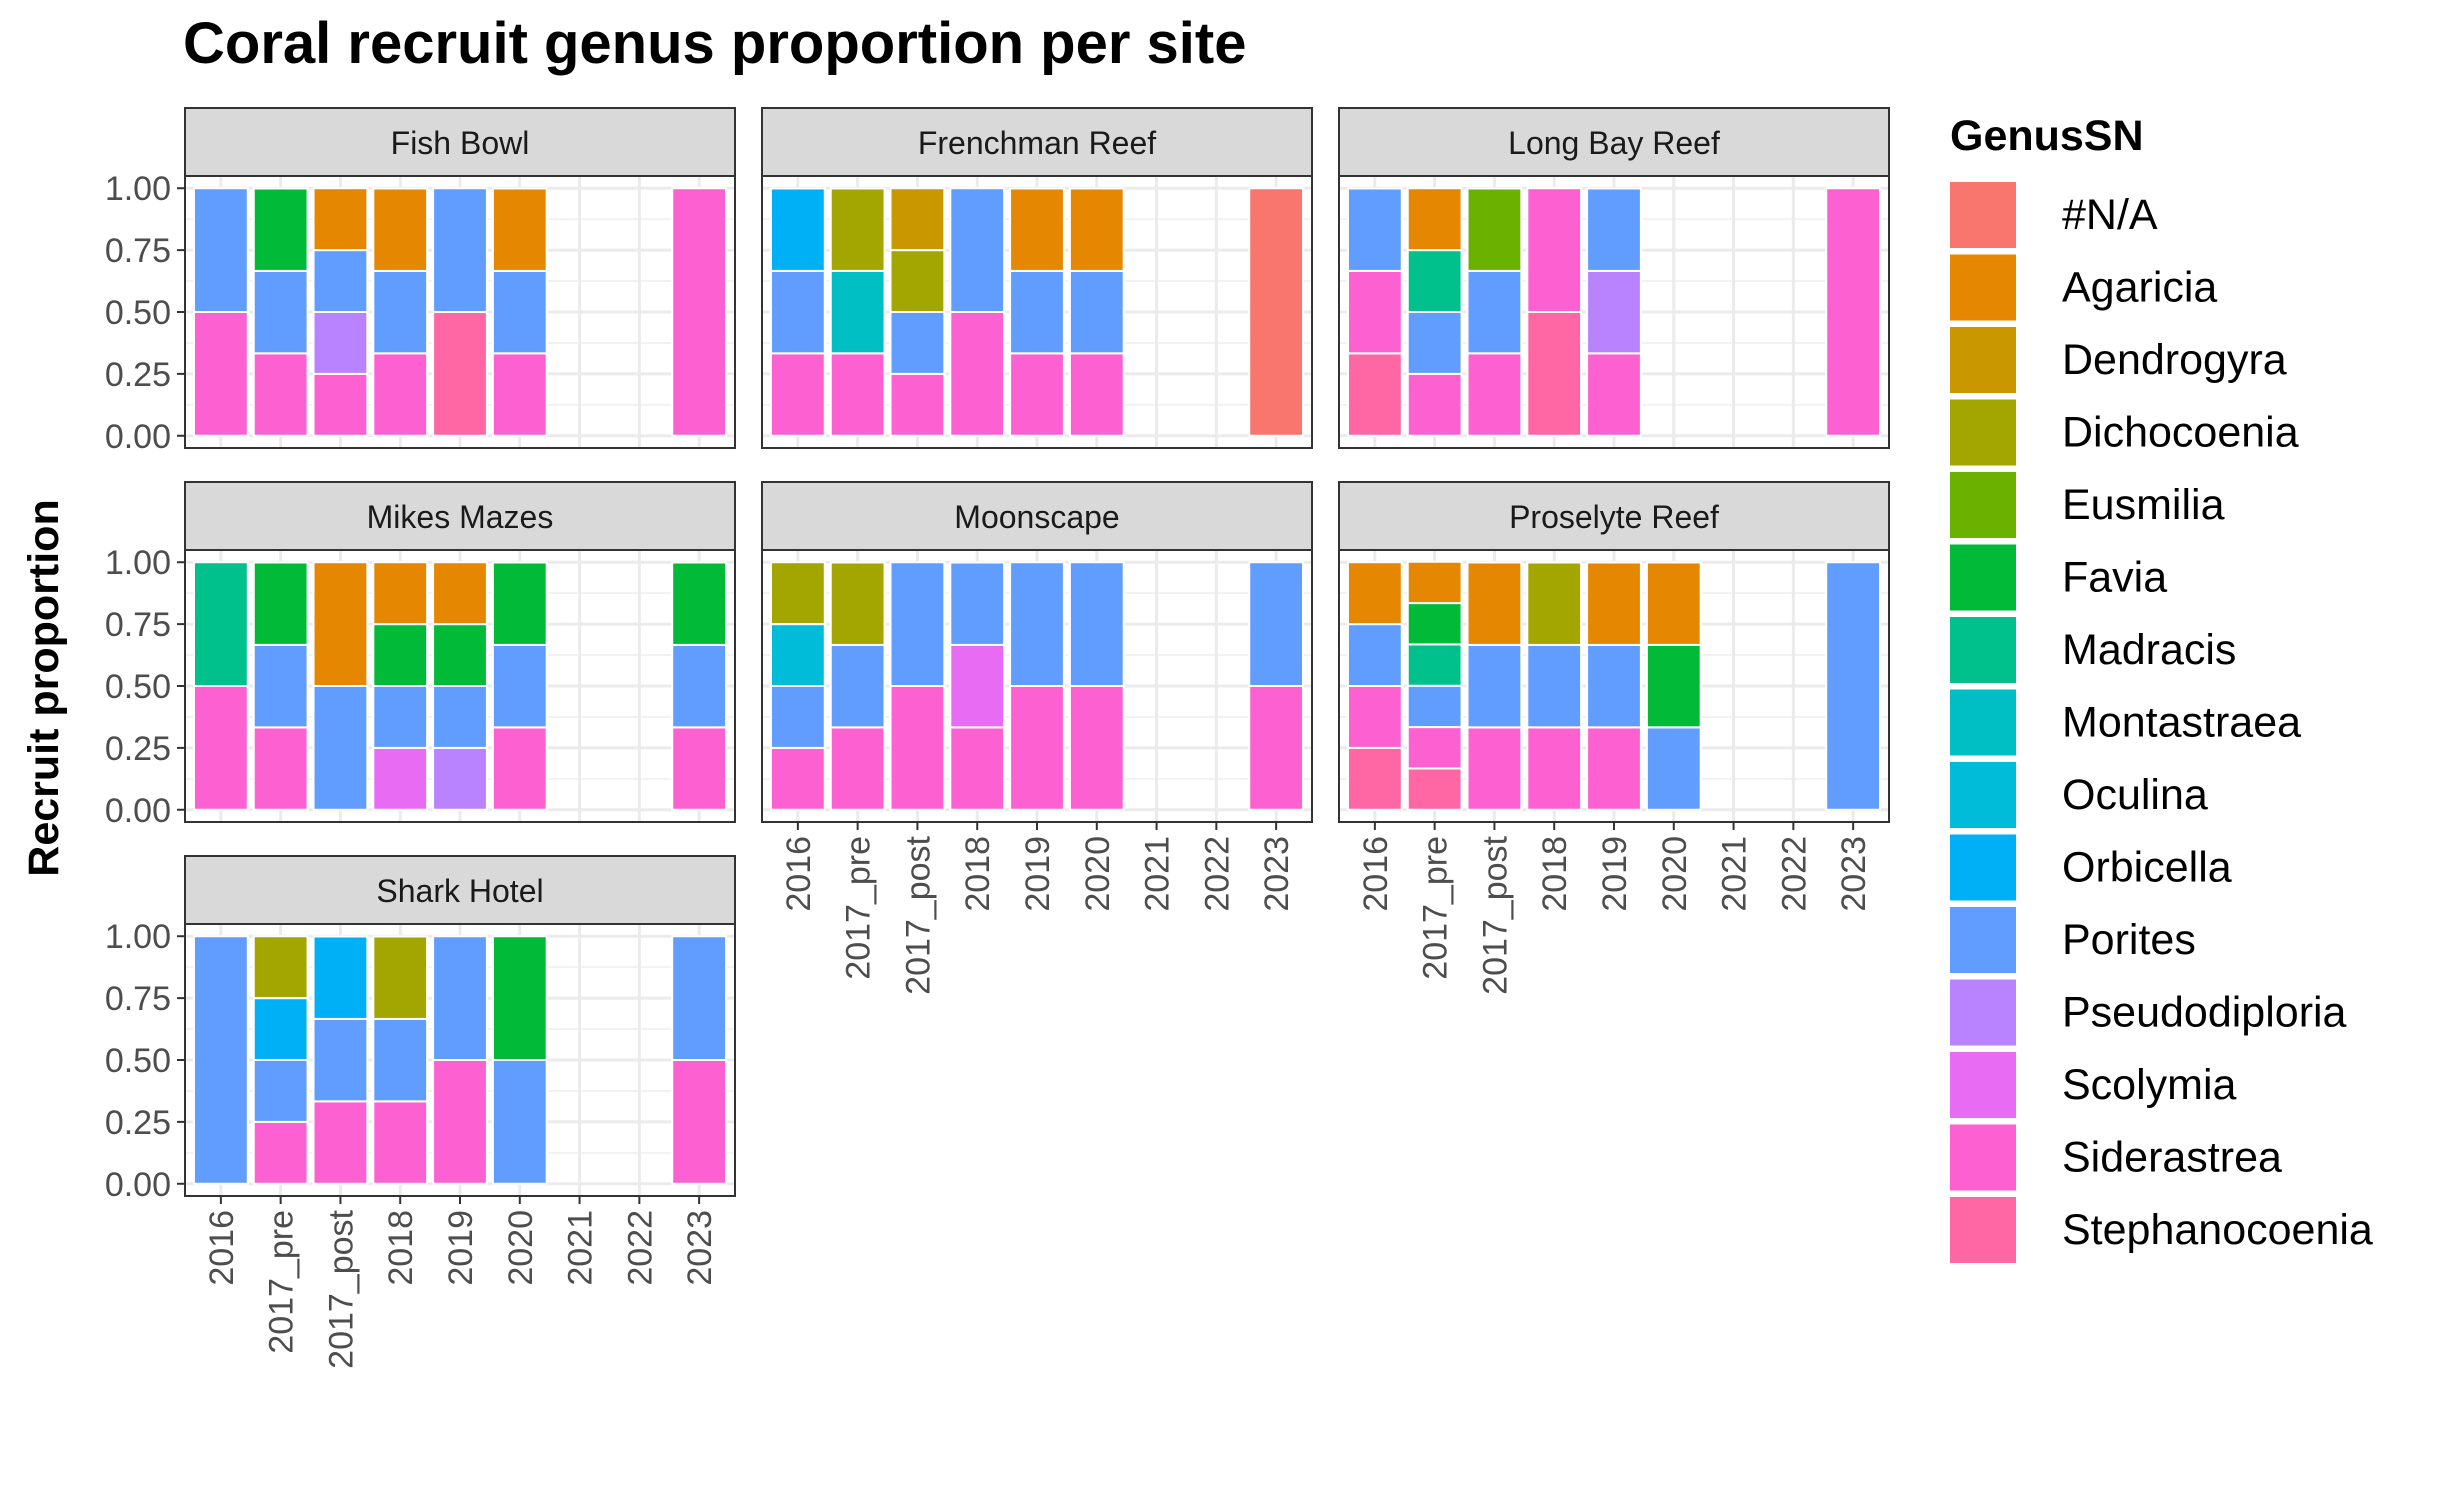 The width and height of the screenshot is (2446, 1498). Describe the element at coordinates (1098, 874) in the screenshot. I see `x-tick-label: 2020` at that location.